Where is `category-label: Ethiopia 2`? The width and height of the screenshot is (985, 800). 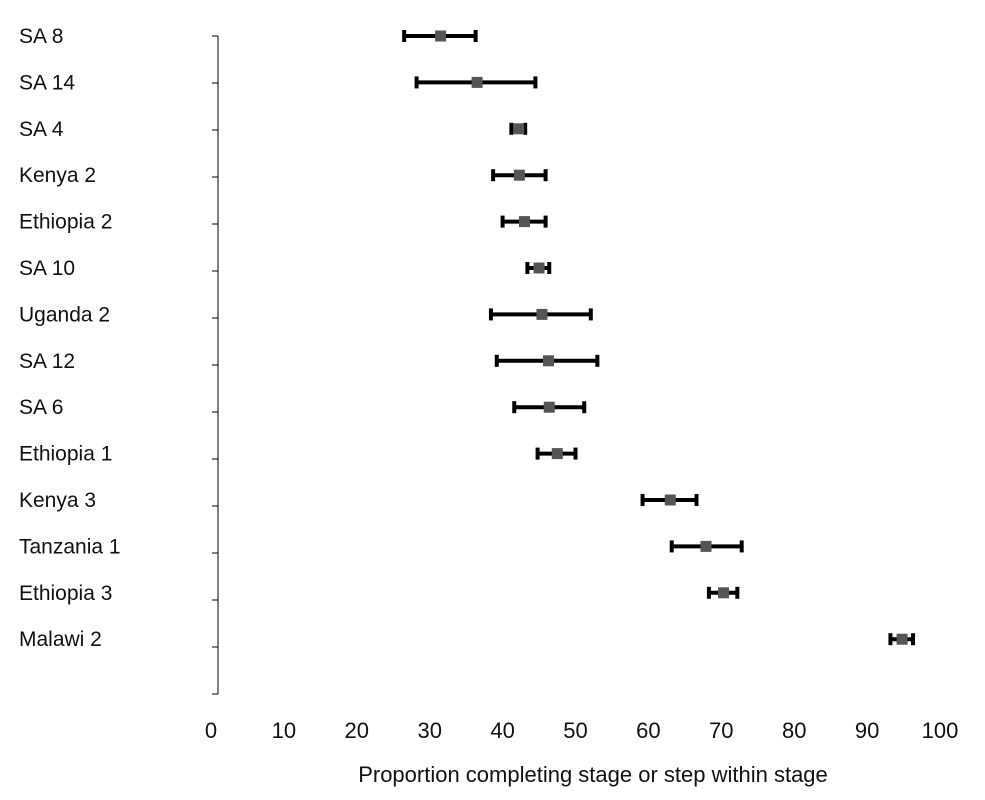
category-label: Ethiopia 2 is located at coordinates (65, 222).